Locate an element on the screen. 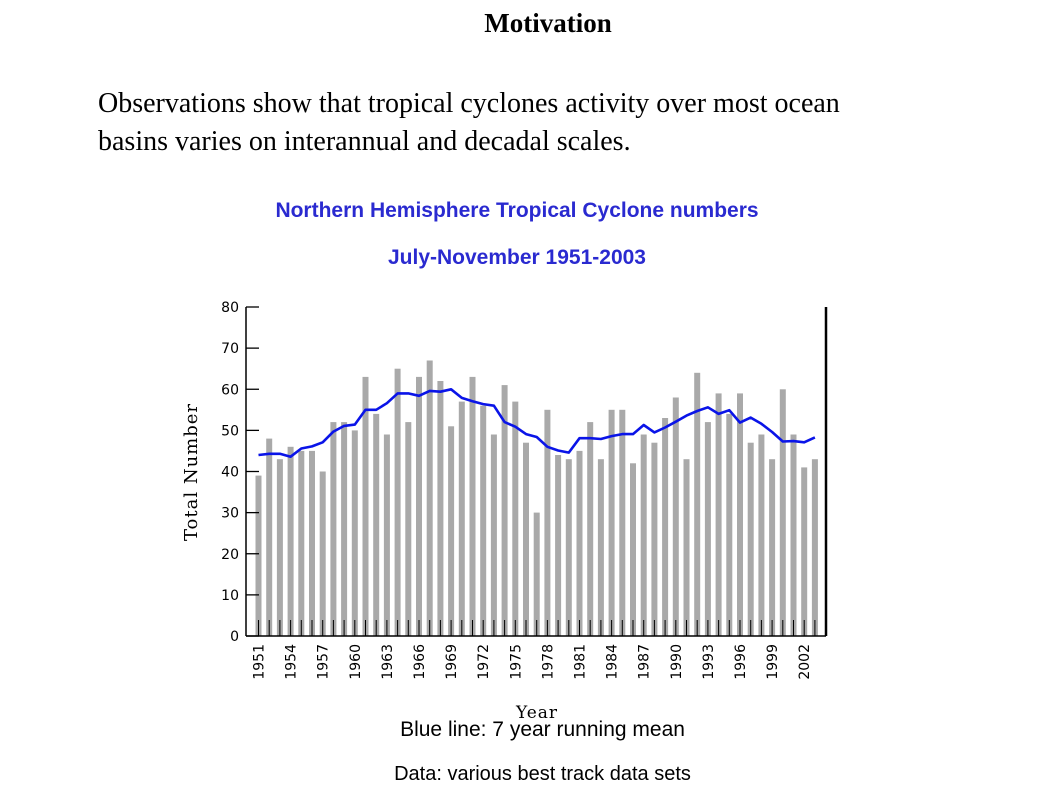 The width and height of the screenshot is (1058, 793). bar-1977 is located at coordinates (536, 574).